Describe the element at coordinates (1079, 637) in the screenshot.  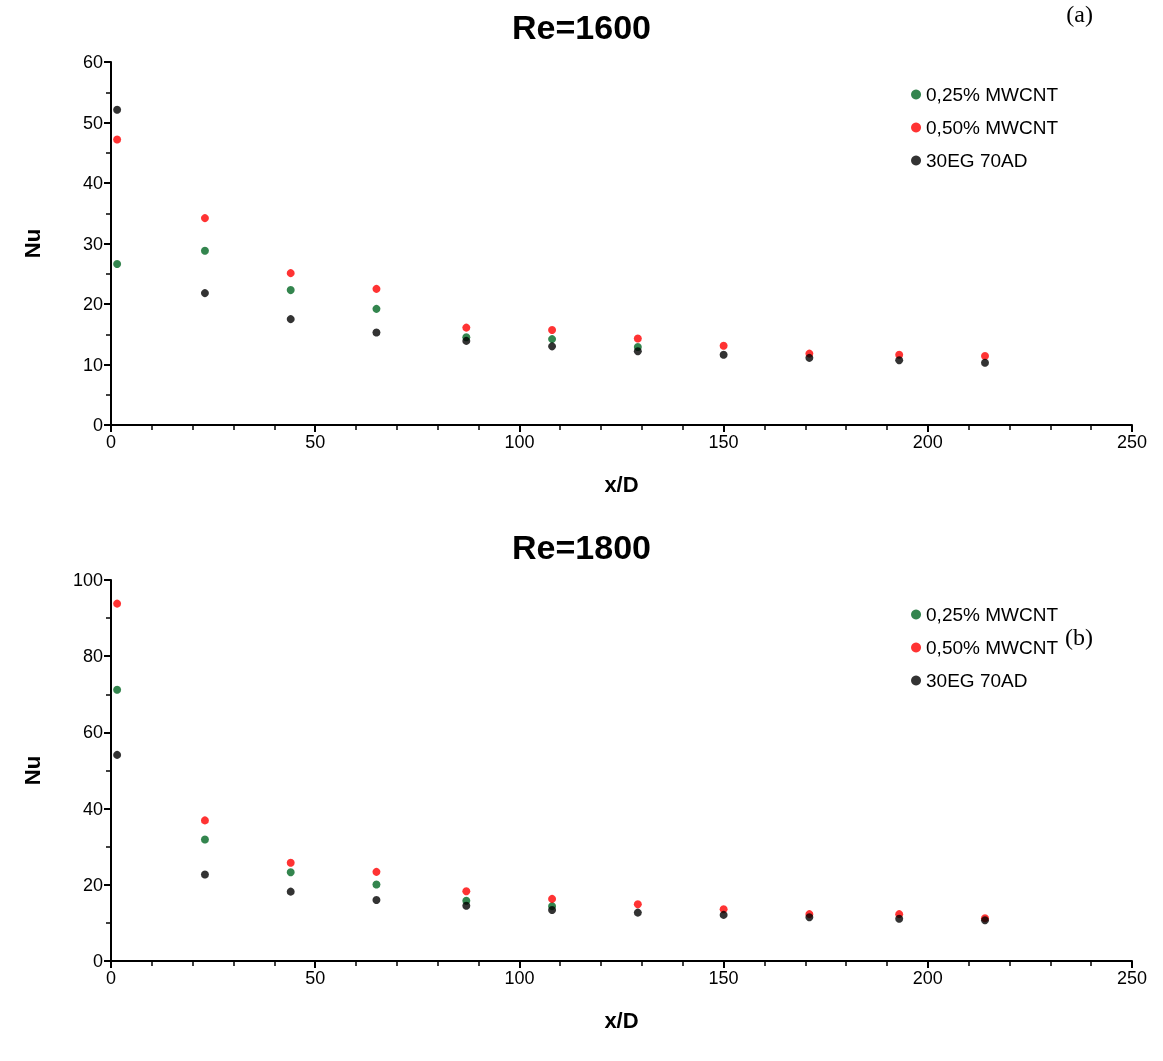
I see `annotation: (b)` at that location.